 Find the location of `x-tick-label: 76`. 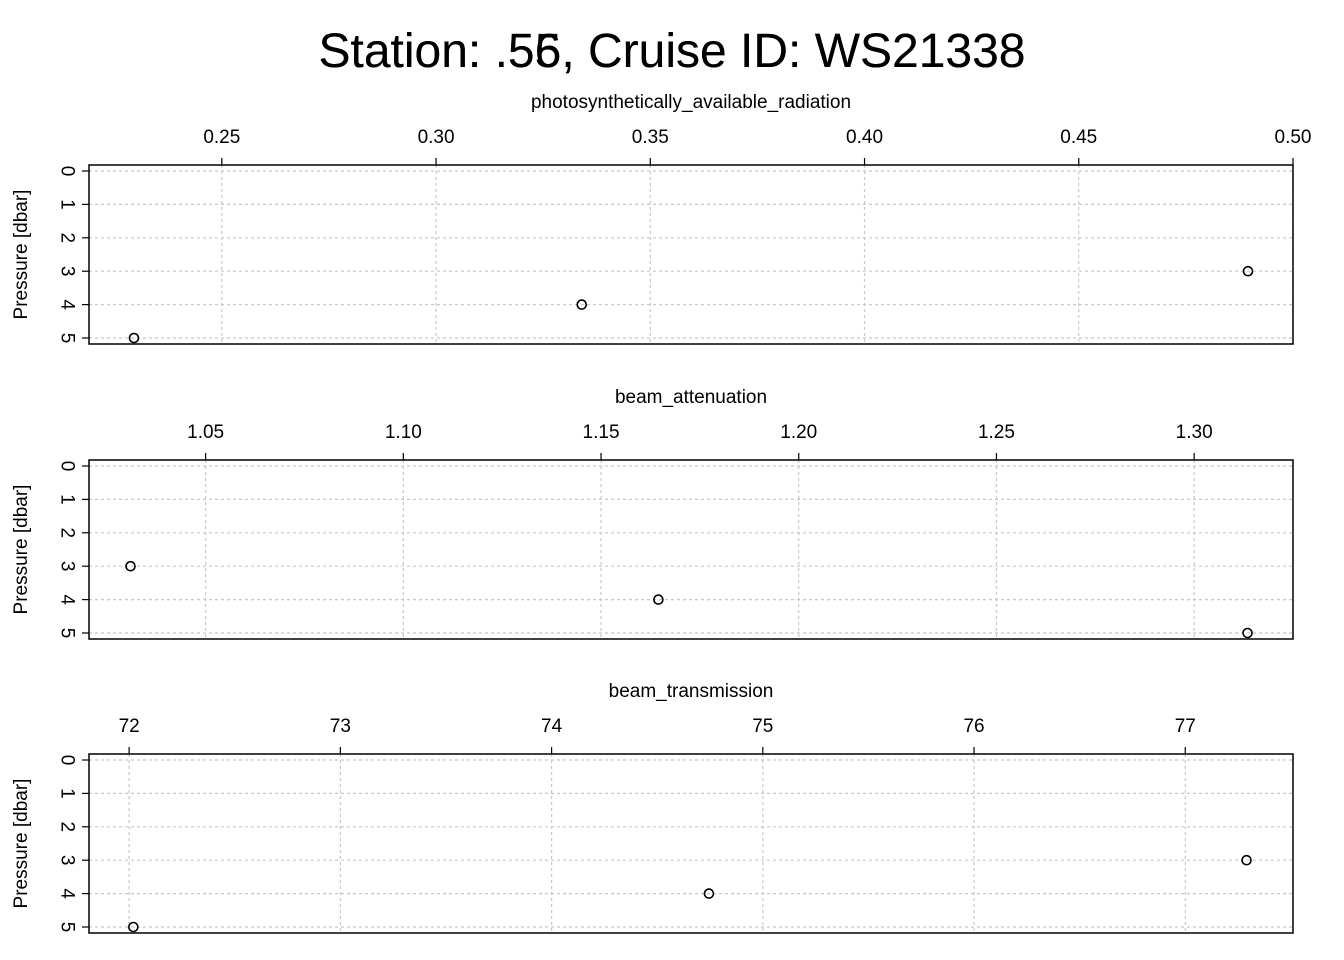

x-tick-label: 76 is located at coordinates (973, 726).